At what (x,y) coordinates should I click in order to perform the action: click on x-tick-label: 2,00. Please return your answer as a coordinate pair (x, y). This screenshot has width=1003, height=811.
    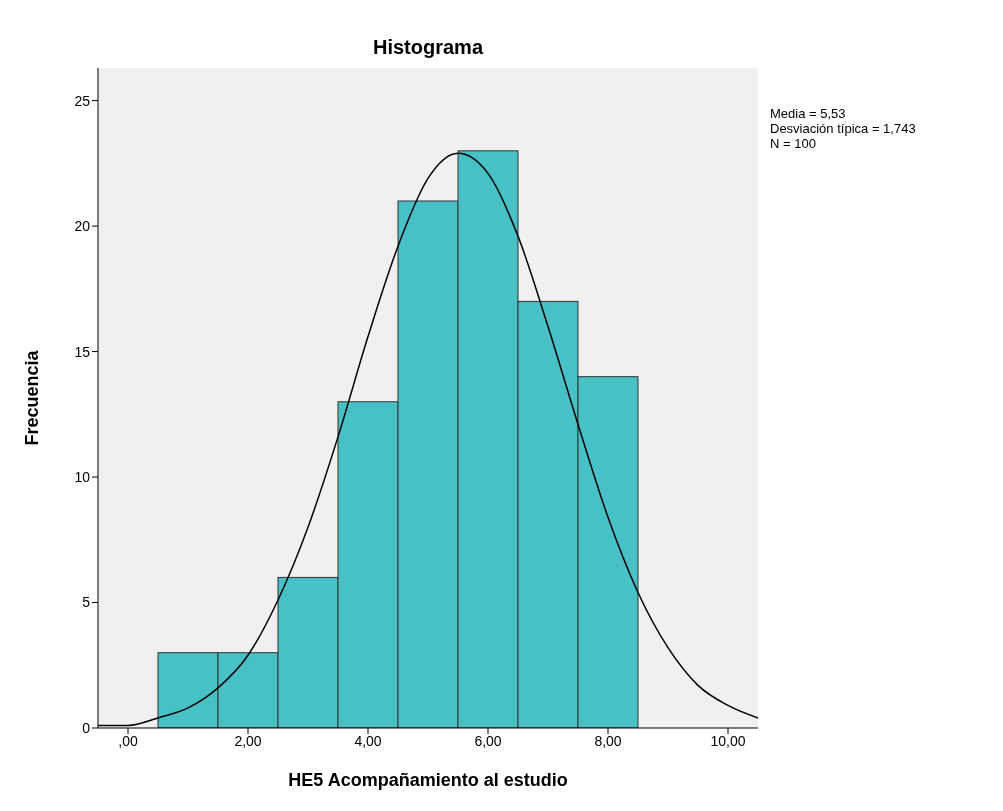
    Looking at the image, I should click on (248, 740).